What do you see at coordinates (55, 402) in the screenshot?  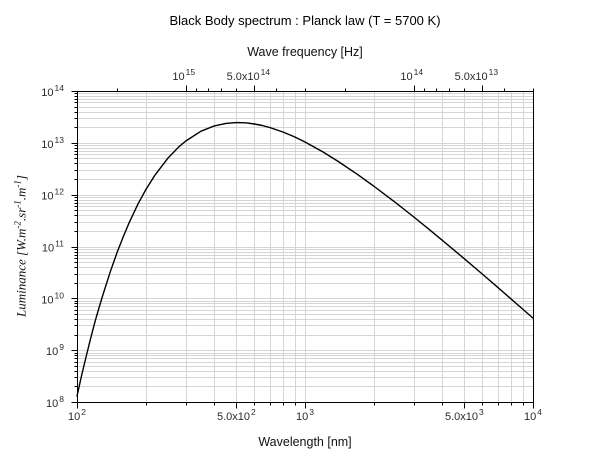 I see `y-tick-label: 10⁸` at bounding box center [55, 402].